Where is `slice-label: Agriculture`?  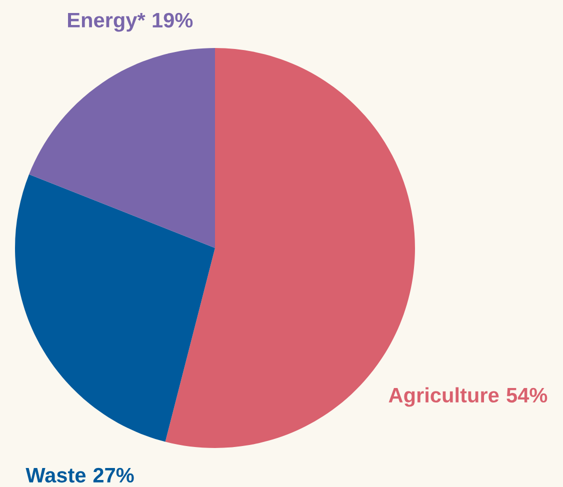
slice-label: Agriculture is located at coordinates (443, 397).